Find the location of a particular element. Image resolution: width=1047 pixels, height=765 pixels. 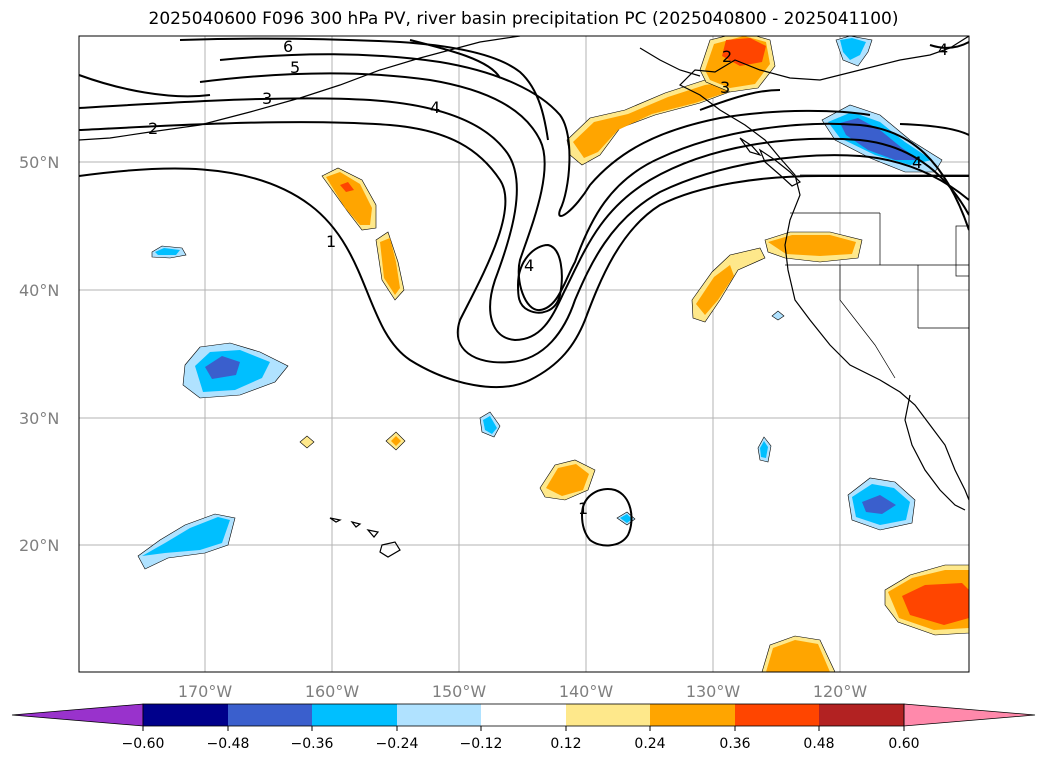

lon-label: 140°W is located at coordinates (586, 691).